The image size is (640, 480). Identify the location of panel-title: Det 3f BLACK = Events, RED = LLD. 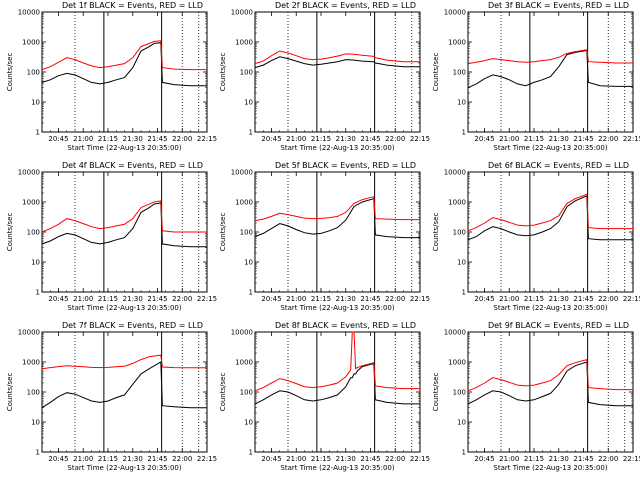
(558, 5).